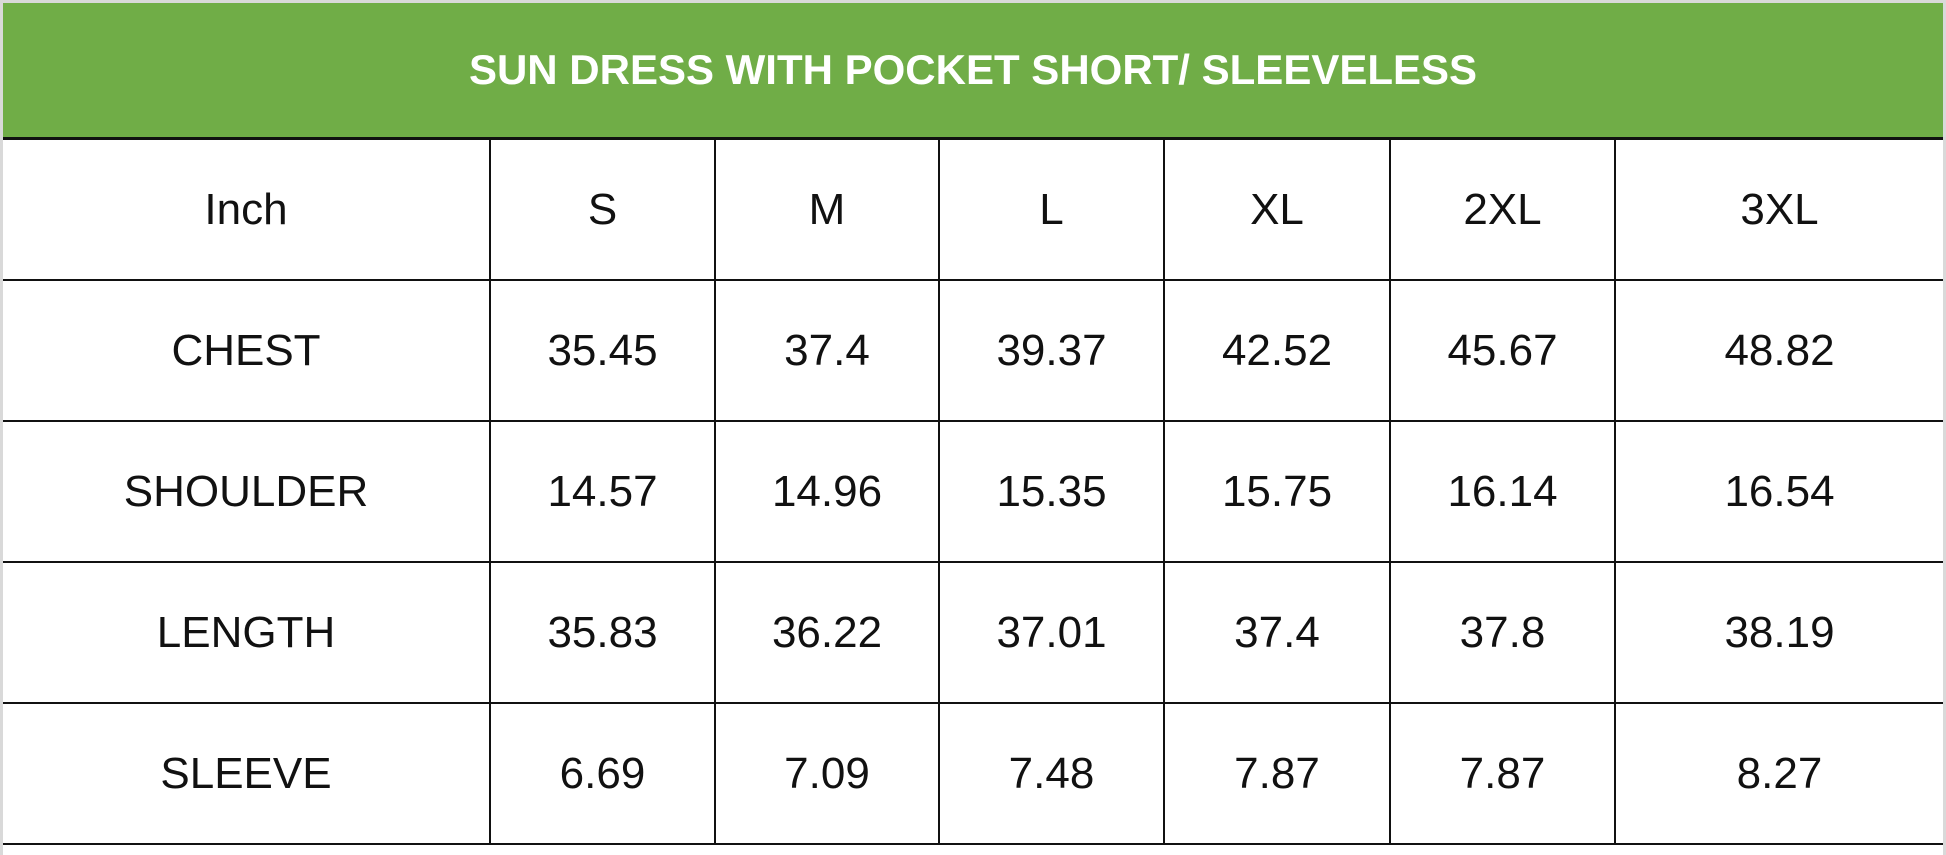 The image size is (1946, 855). What do you see at coordinates (1502, 350) in the screenshot?
I see `value-cell: 45.67` at bounding box center [1502, 350].